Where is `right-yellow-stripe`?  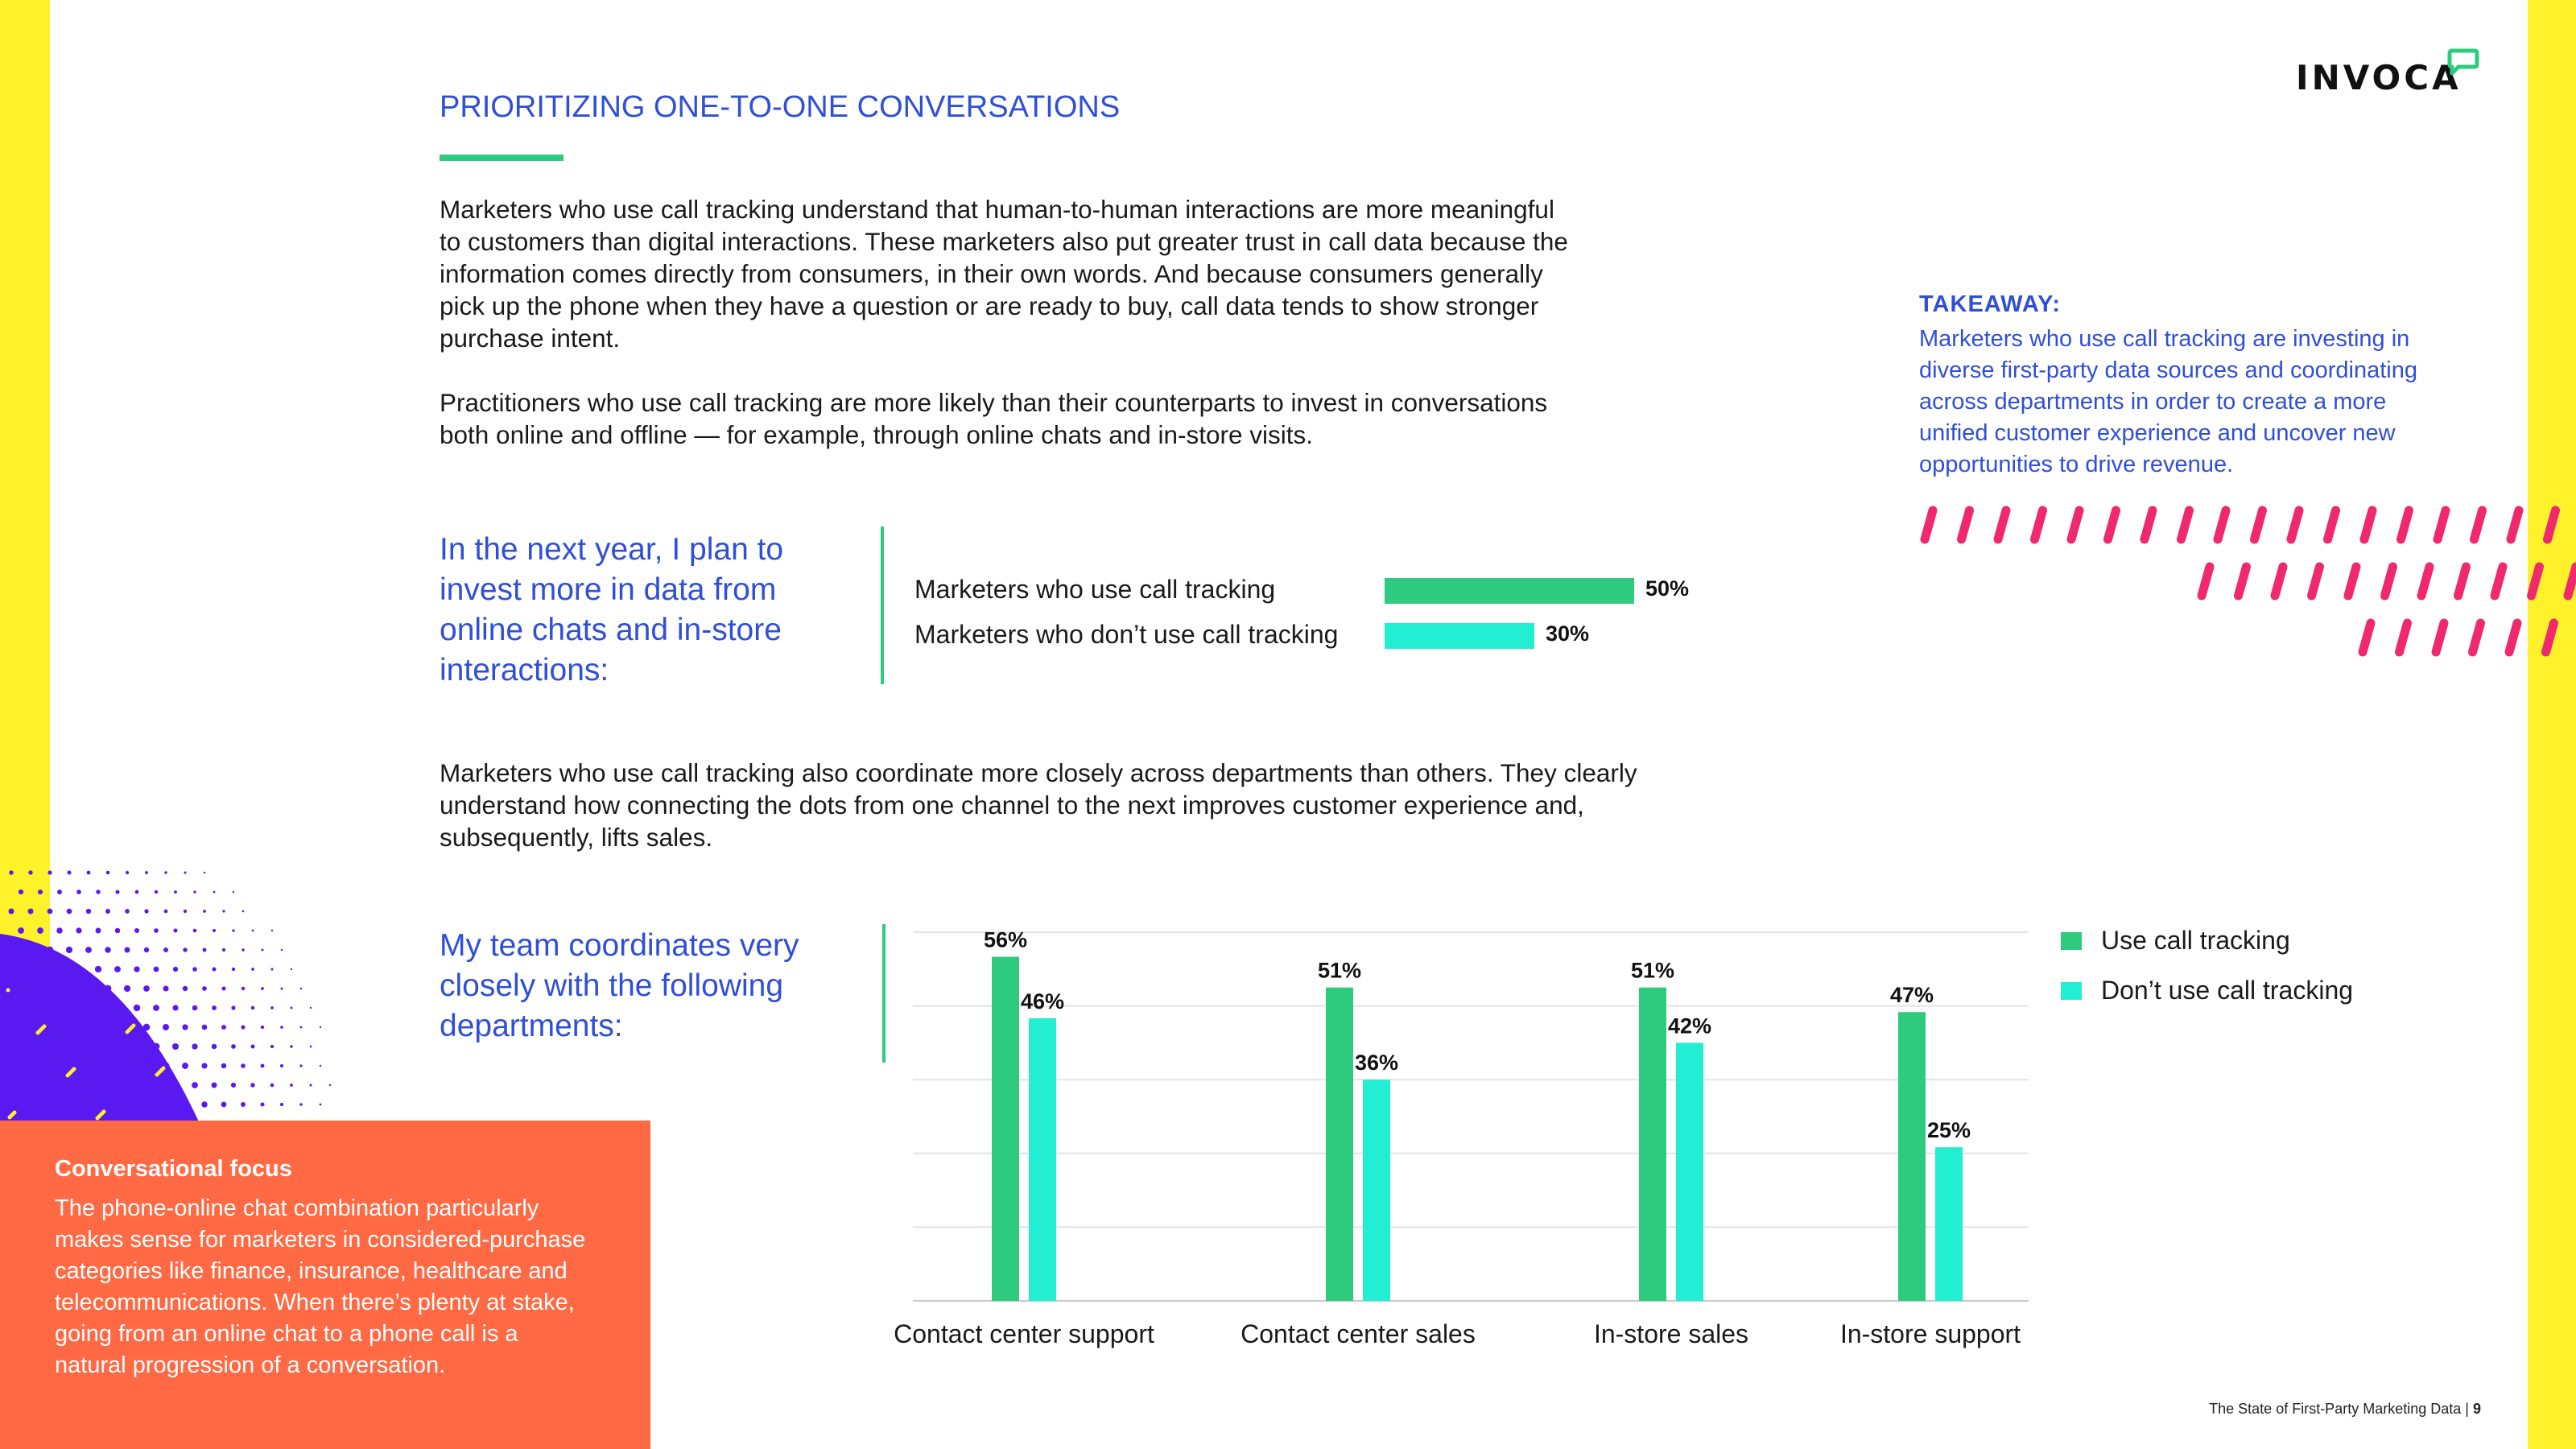
right-yellow-stripe is located at coordinates (2552, 724).